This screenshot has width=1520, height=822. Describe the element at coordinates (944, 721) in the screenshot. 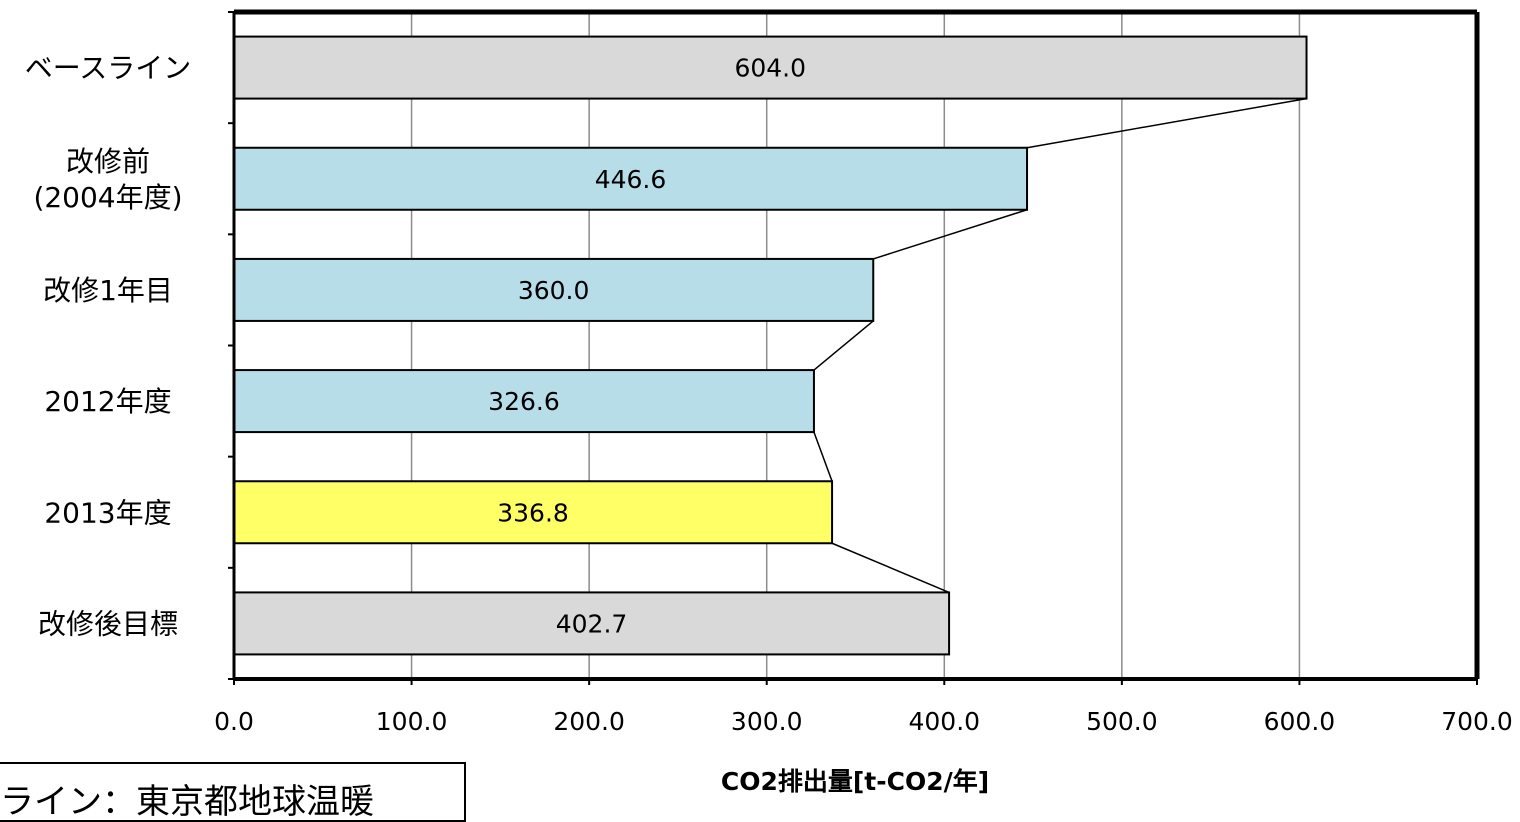

I see `x-tick-label: 400.0` at that location.